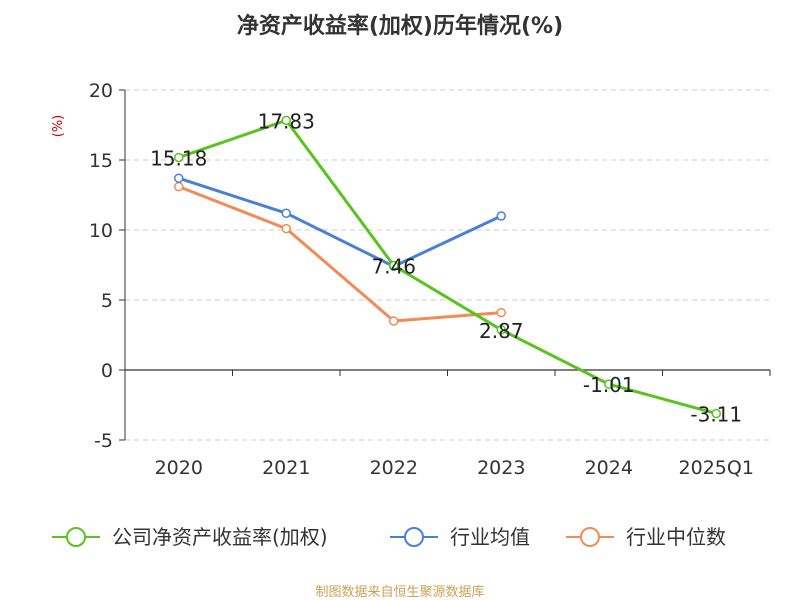 The image size is (800, 600). What do you see at coordinates (58, 126) in the screenshot?
I see `y-axis-unit-label: (%)` at bounding box center [58, 126].